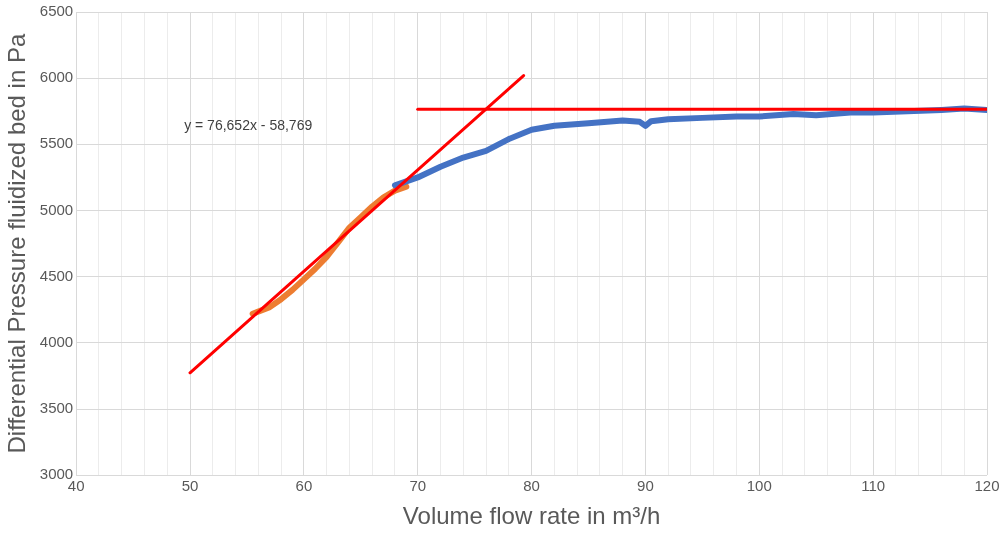  Describe the element at coordinates (56, 11) in the screenshot. I see `y-tick-label: 6500` at that location.